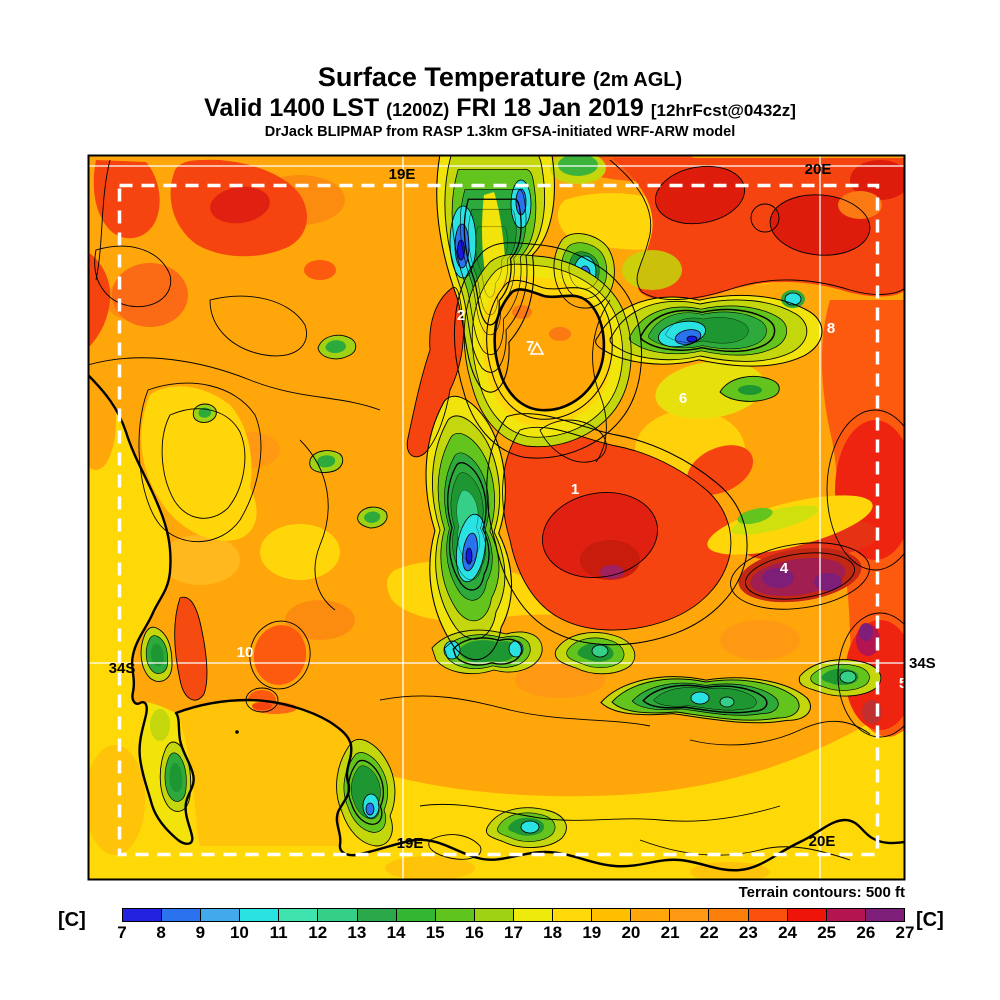 The width and height of the screenshot is (1000, 1000). I want to click on colorbar-tick-label: 21, so click(670, 932).